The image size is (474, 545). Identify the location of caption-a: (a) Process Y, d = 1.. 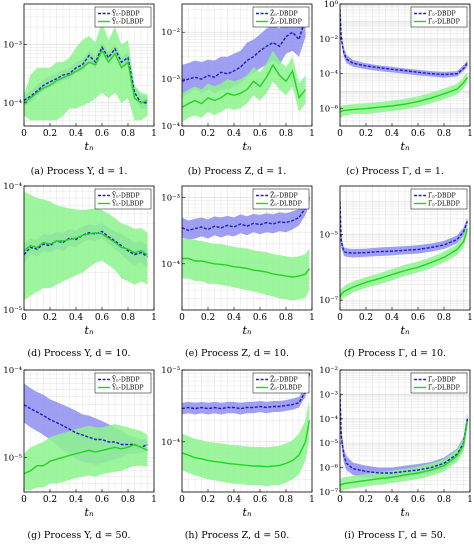
(79, 171).